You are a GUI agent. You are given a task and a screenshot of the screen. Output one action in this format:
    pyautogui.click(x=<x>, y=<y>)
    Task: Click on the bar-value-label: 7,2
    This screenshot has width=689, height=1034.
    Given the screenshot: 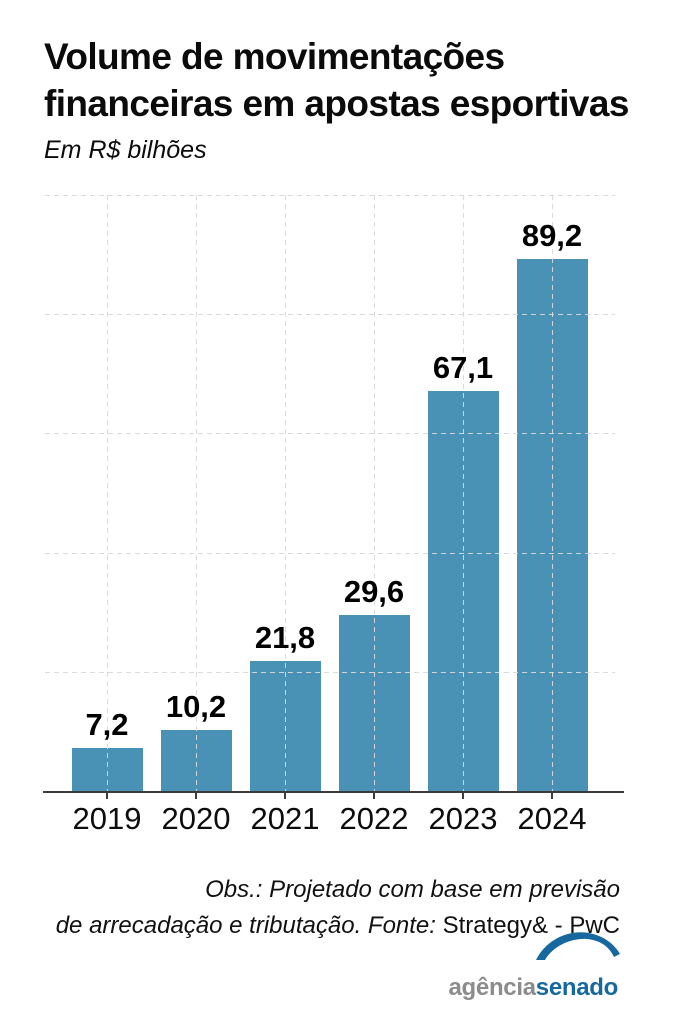 What is the action you would take?
    pyautogui.click(x=107, y=724)
    